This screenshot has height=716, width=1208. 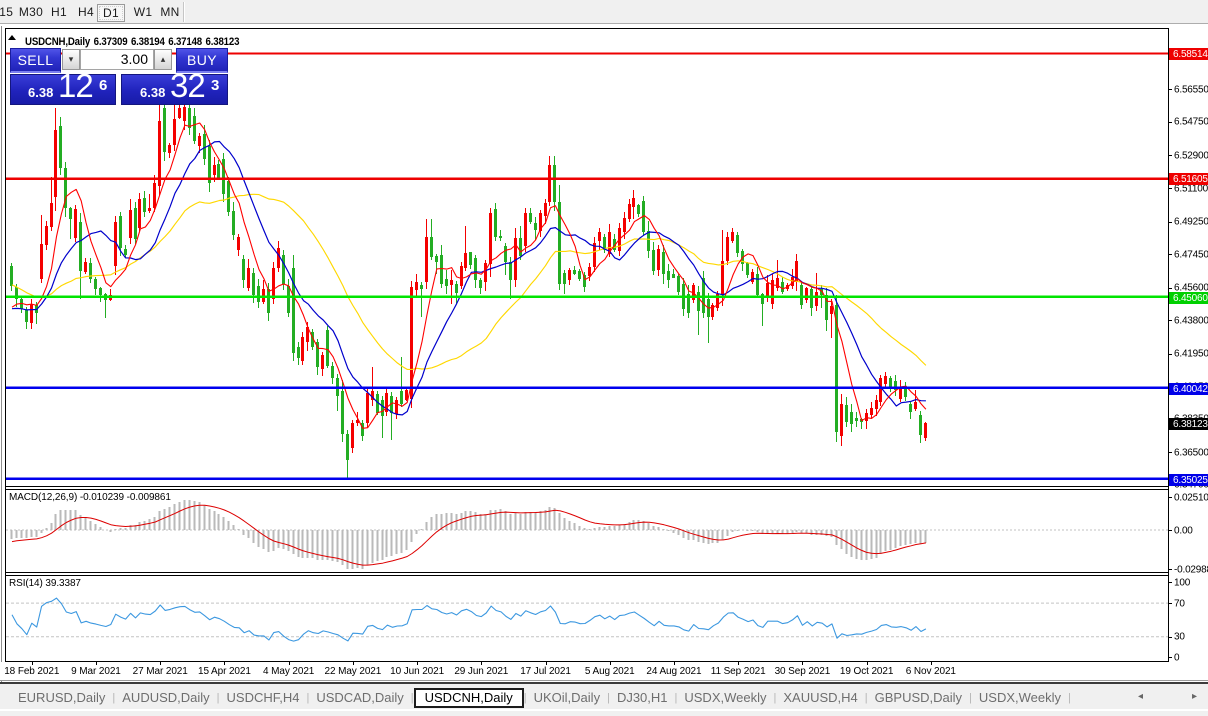 What do you see at coordinates (1195, 696) in the screenshot?
I see `tab-scroll-right-icon: ▸` at bounding box center [1195, 696].